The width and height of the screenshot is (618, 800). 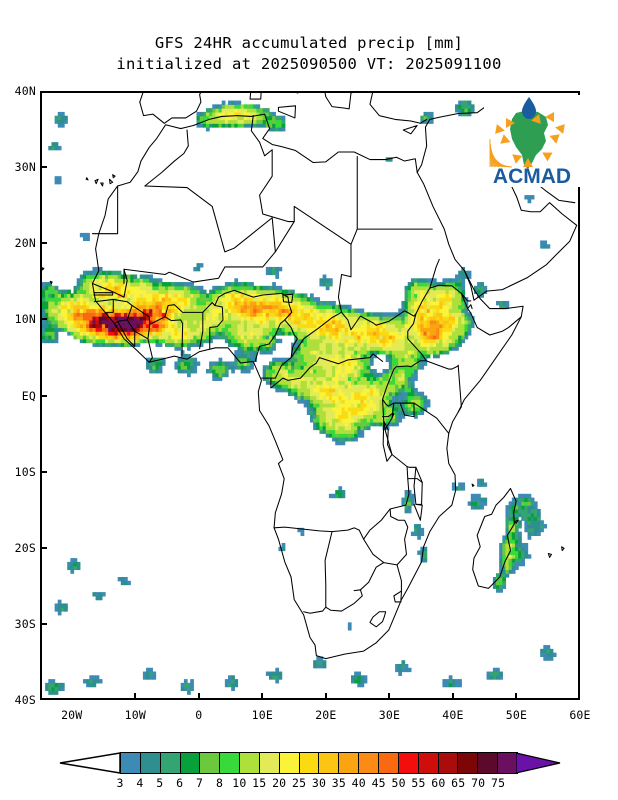 I want to click on colorbar-tick-label: 7, so click(x=200, y=783).